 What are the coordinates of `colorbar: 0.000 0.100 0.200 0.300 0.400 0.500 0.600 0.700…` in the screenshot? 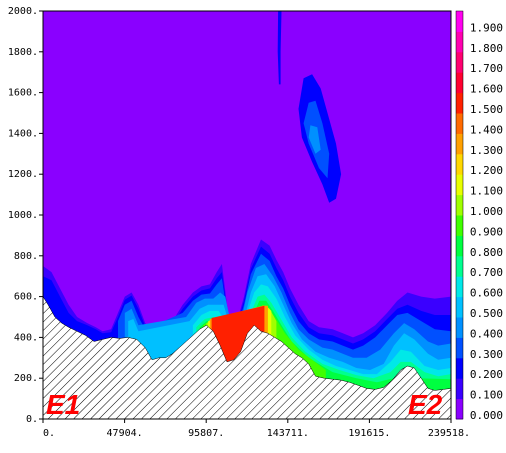 It's located at (479, 216).